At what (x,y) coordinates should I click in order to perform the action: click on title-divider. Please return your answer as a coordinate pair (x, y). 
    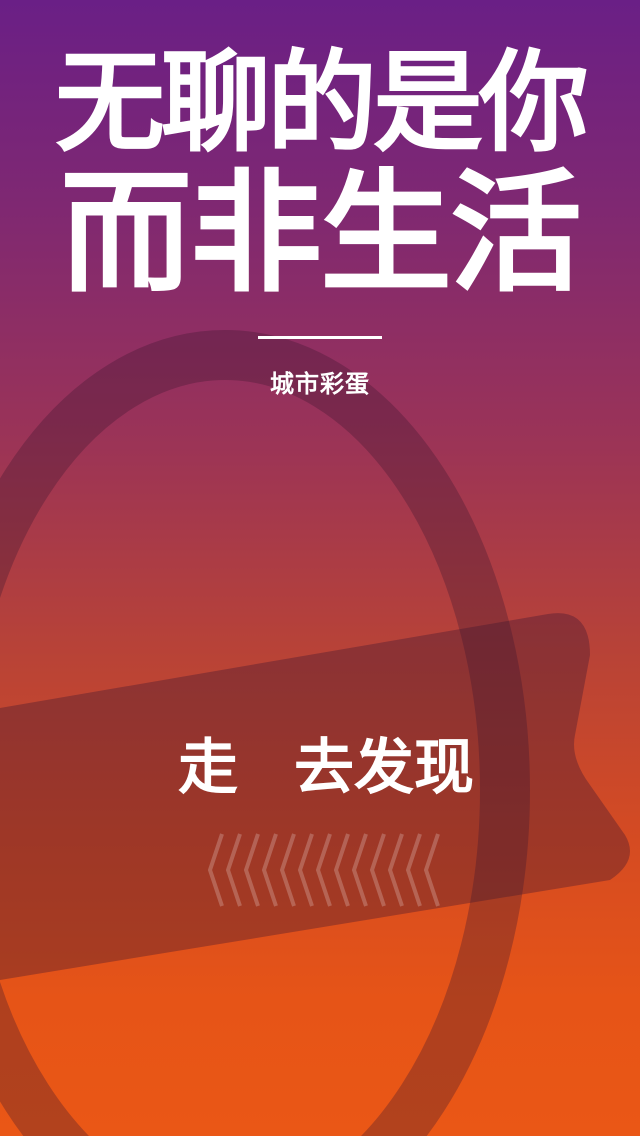
    Looking at the image, I should click on (320, 337).